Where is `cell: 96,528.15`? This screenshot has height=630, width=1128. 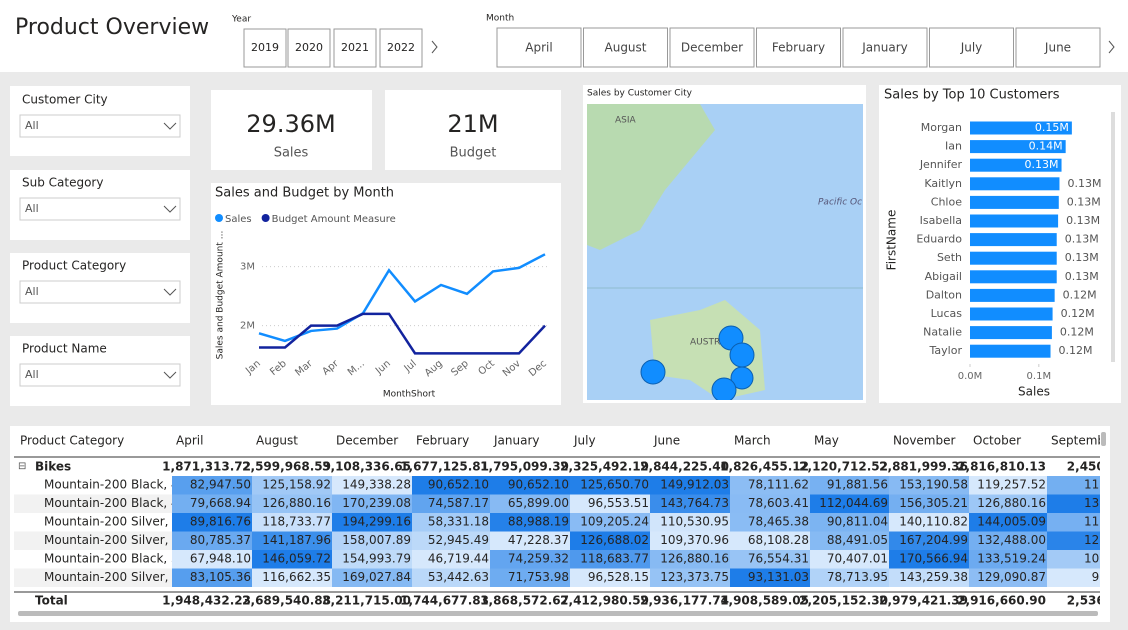
cell: 96,528.15 is located at coordinates (618, 577).